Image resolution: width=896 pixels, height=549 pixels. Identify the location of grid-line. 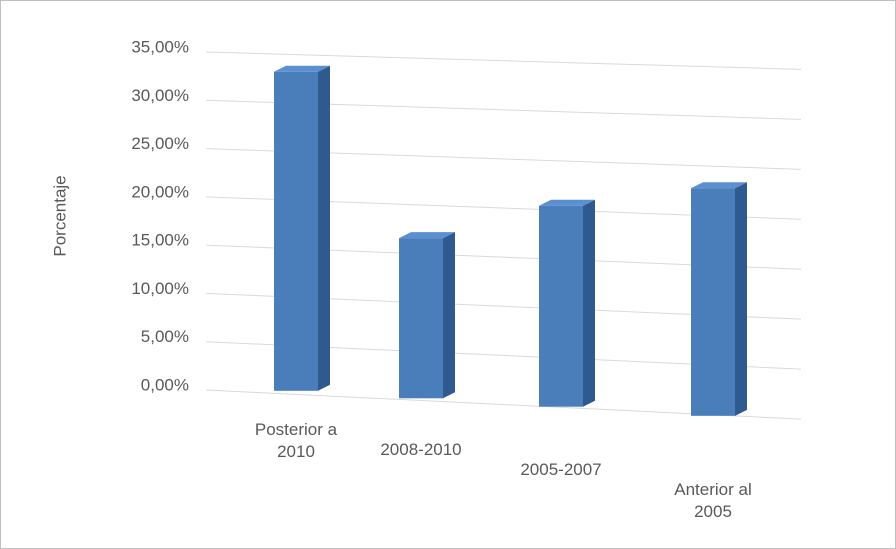
(503, 60).